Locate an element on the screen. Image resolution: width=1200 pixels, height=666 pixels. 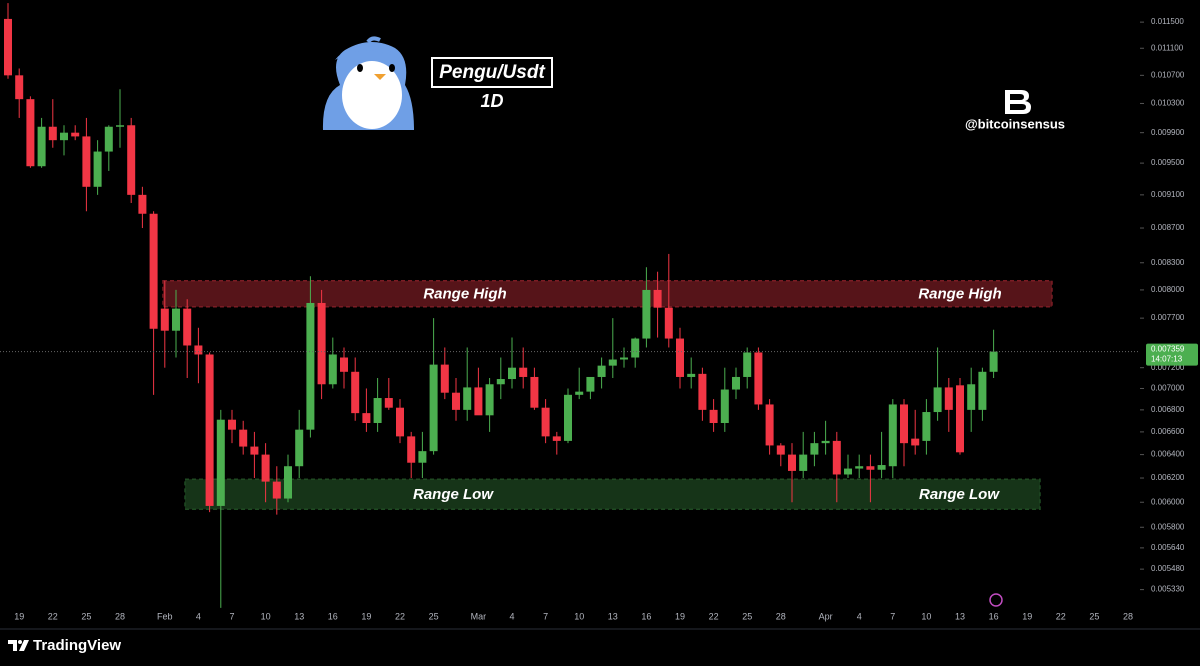
last-price-box is located at coordinates (1172, 354).